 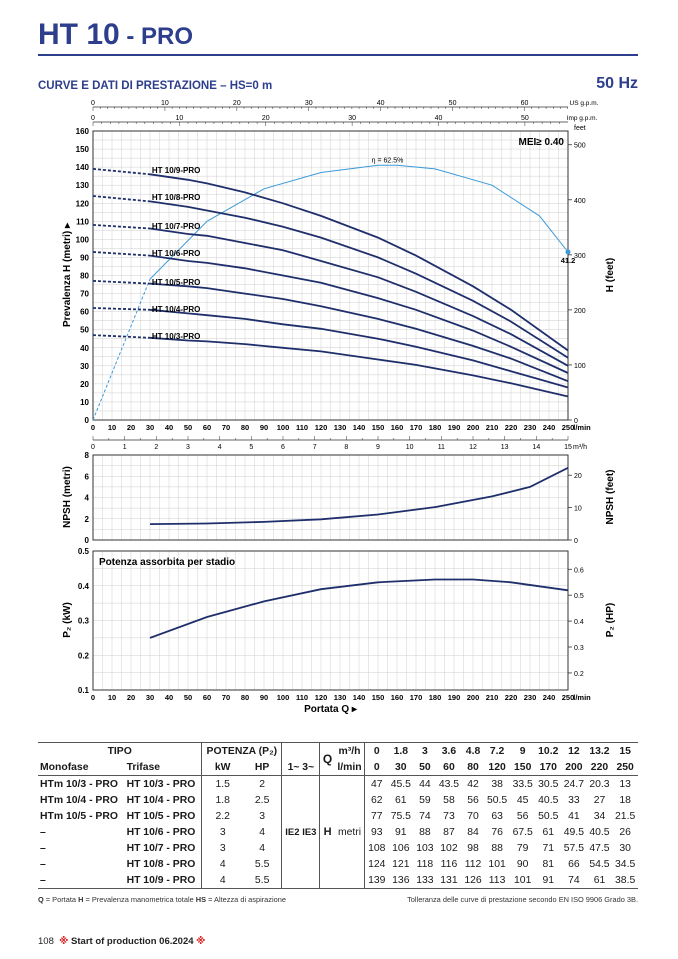 I want to click on cell-h: 139, so click(x=376, y=880).